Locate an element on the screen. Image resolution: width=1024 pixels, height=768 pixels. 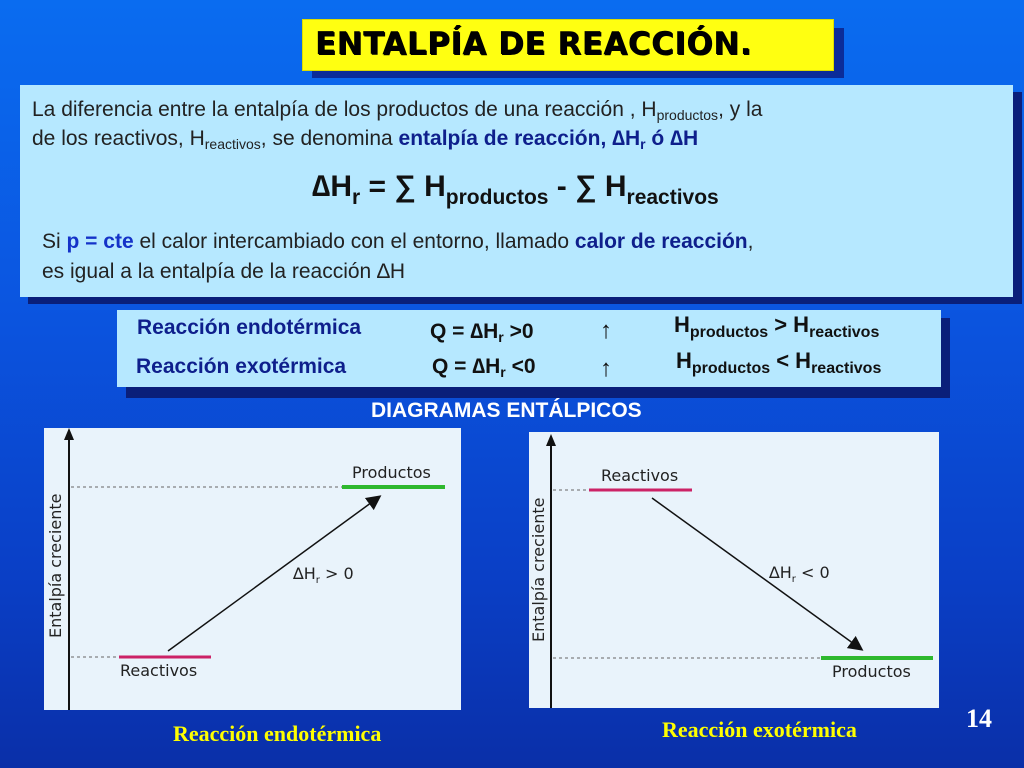
exothermic-enthalpy-relation: Hproductos < Hreactivos is located at coordinates (778, 363).